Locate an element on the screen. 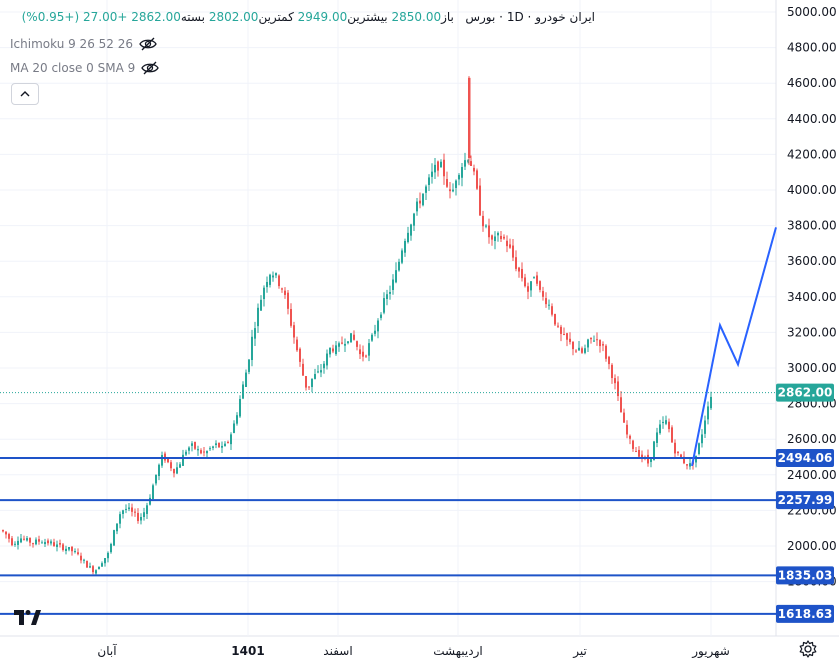  projection-trendline is located at coordinates (734, 347).